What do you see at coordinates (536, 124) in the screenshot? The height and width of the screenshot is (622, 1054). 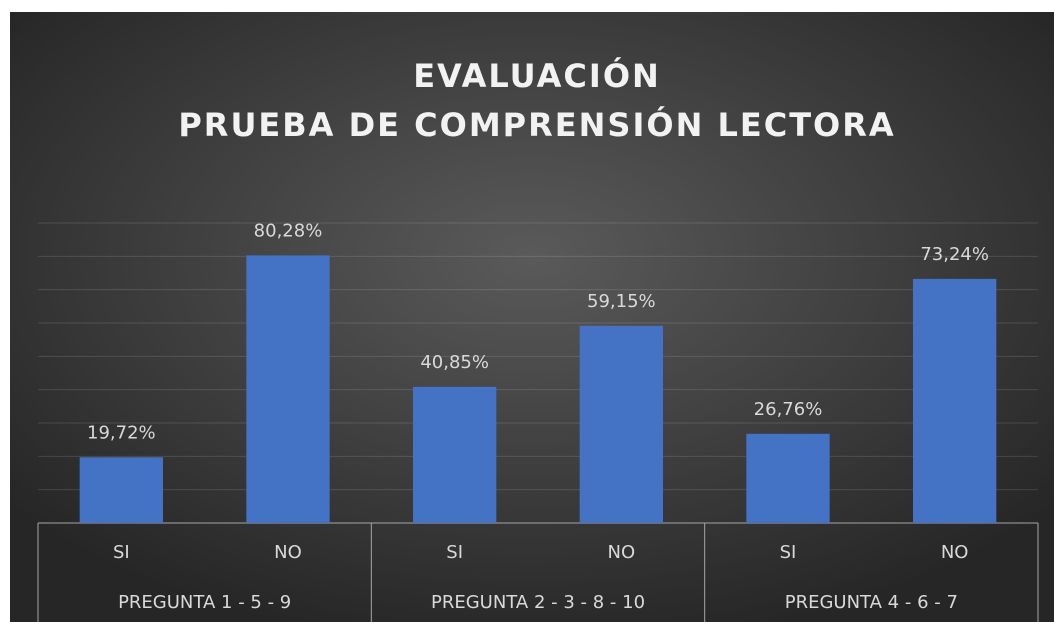 I see `chart-title: PRUEBA DE COMPRENSIÓN LECTORA` at bounding box center [536, 124].